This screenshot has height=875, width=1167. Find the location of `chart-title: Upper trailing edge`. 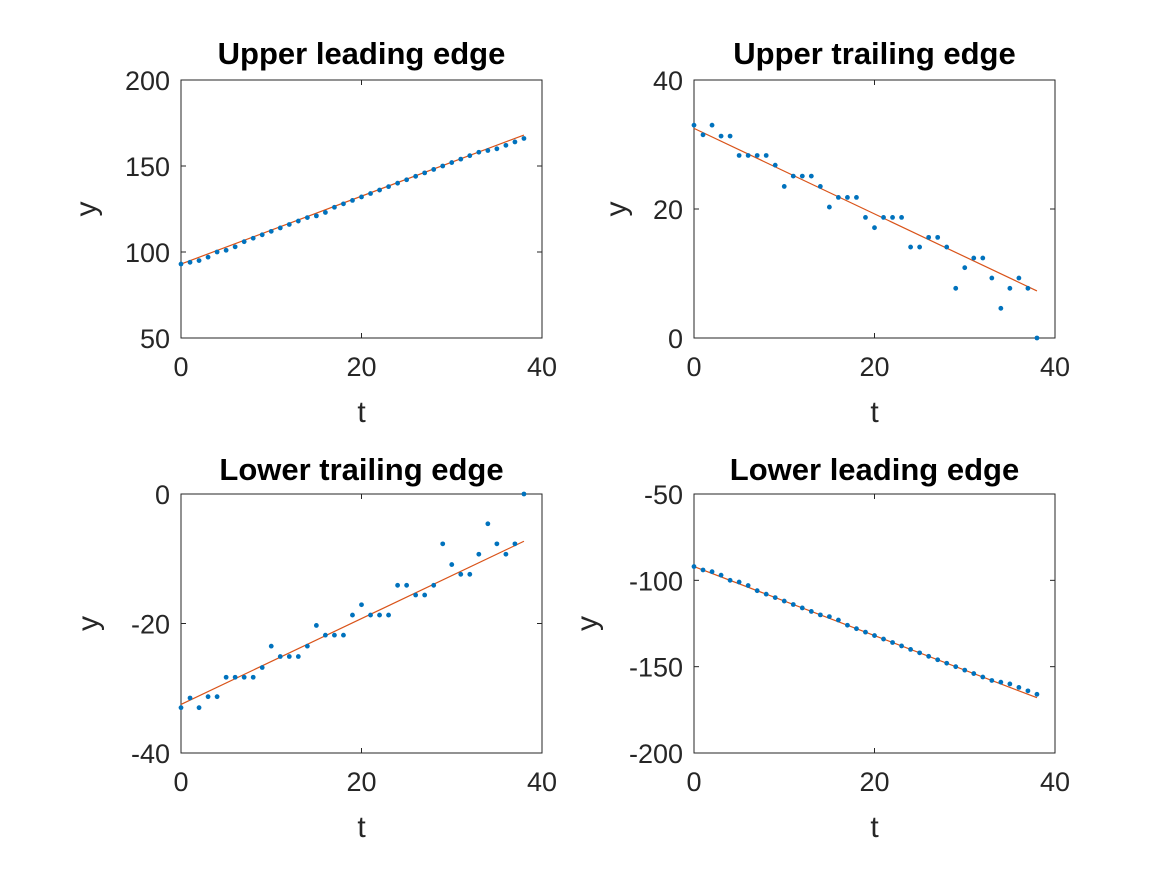

chart-title: Upper trailing edge is located at coordinates (874, 53).